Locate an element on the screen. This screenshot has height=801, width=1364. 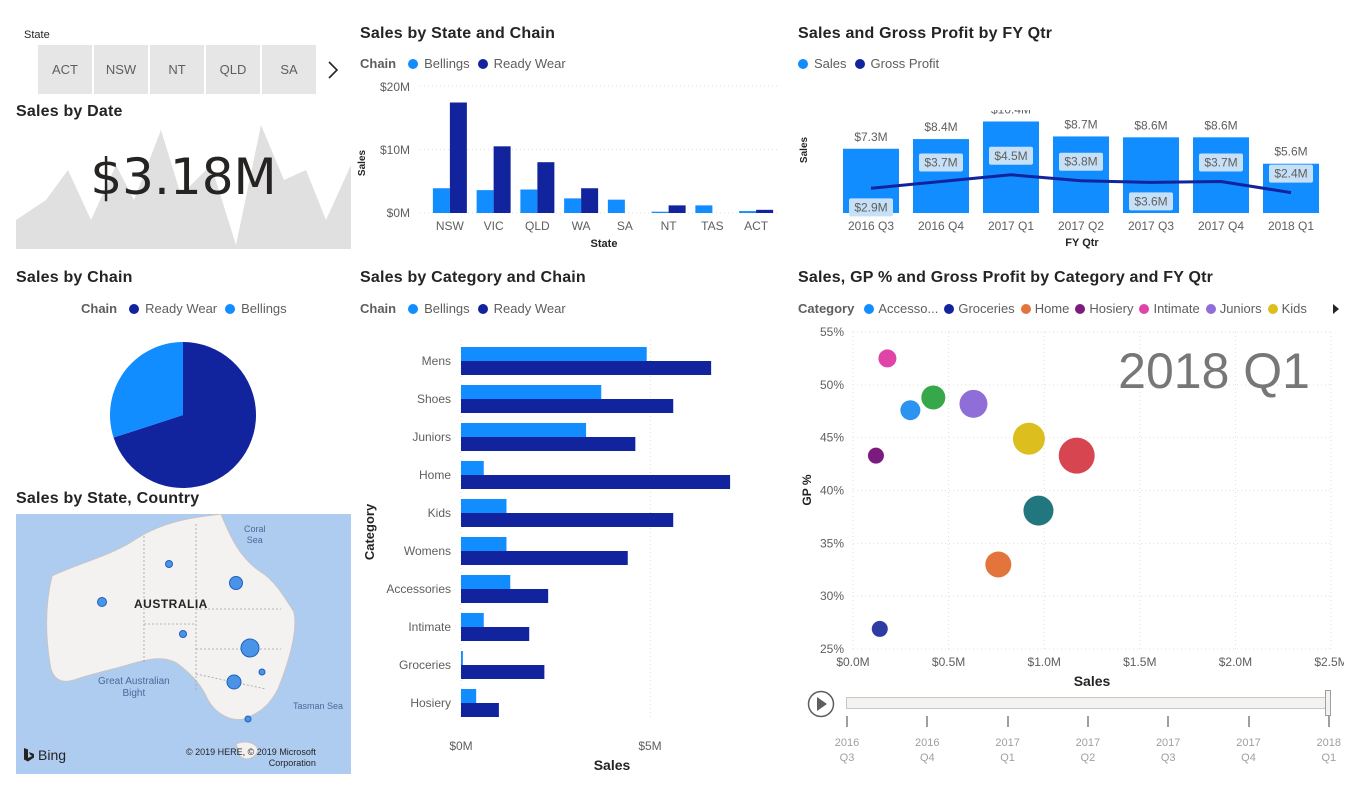
play-icon is located at coordinates (821, 704).